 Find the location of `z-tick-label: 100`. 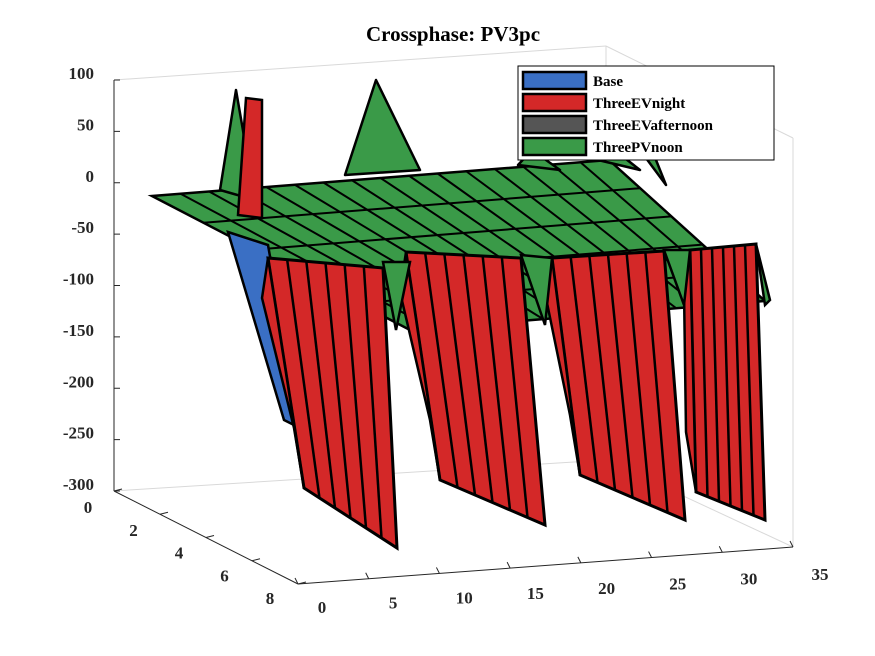

z-tick-label: 100 is located at coordinates (82, 73).